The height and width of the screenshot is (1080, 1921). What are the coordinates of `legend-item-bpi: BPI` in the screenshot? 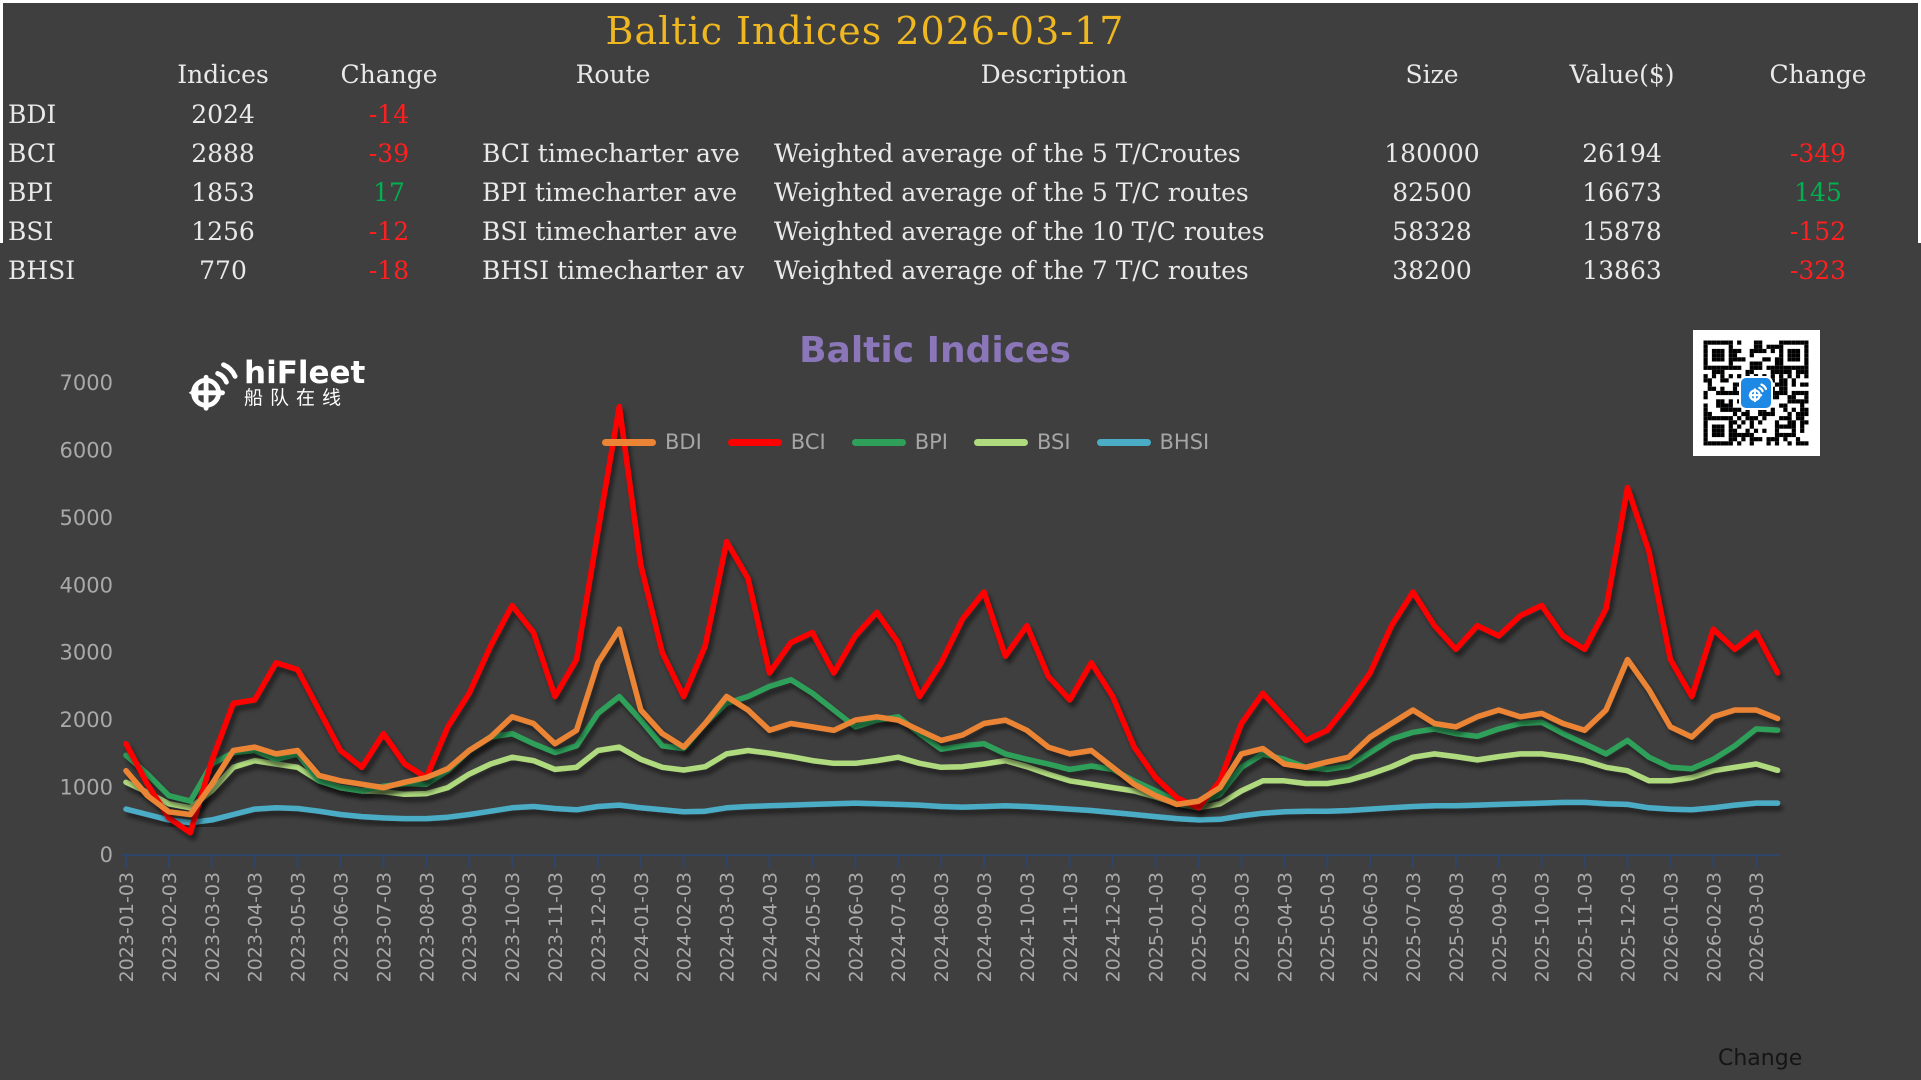 It's located at (899, 442).